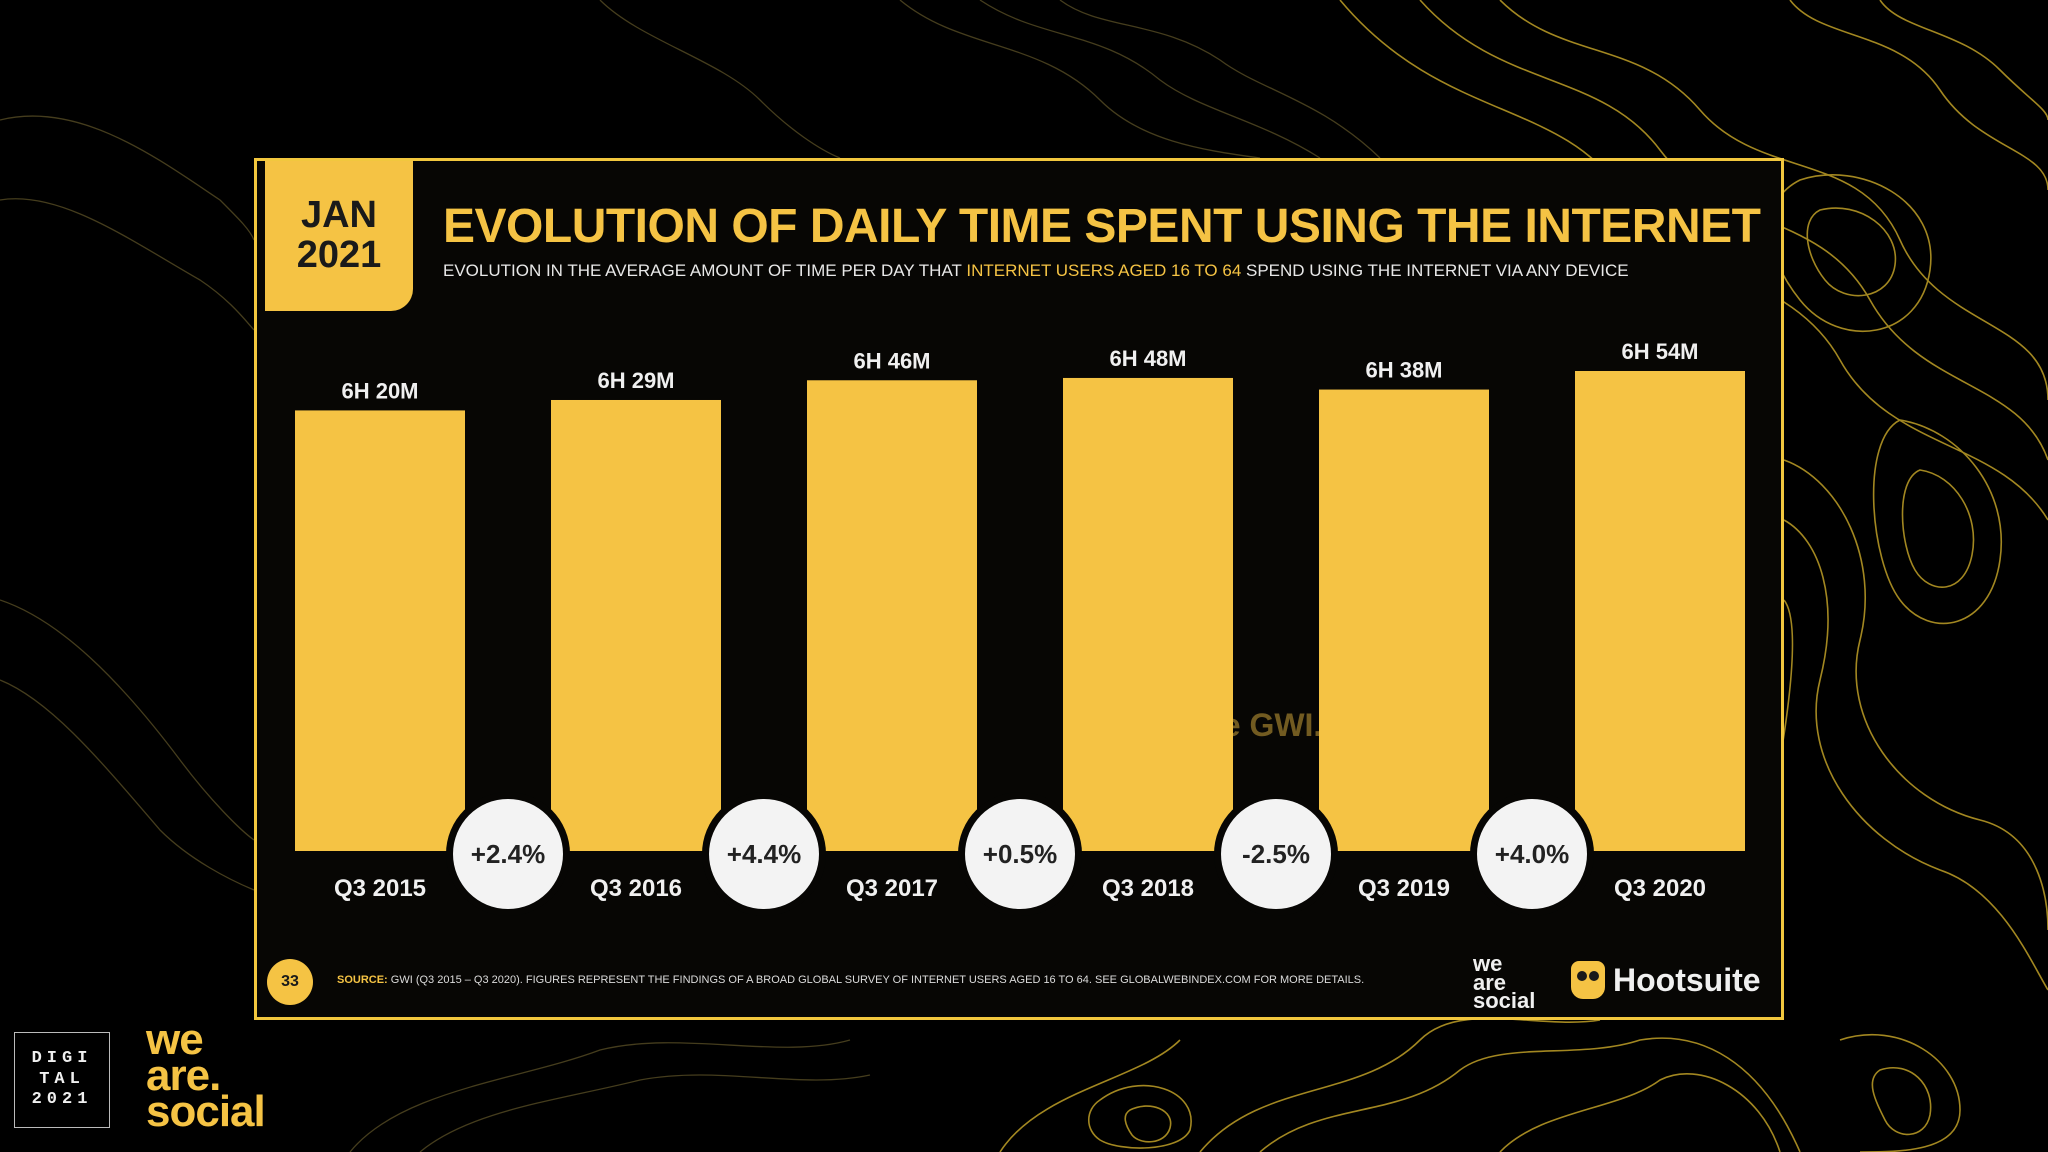 The width and height of the screenshot is (2048, 1152). I want to click on hootsuite-logo: Hootsuite, so click(1666, 980).